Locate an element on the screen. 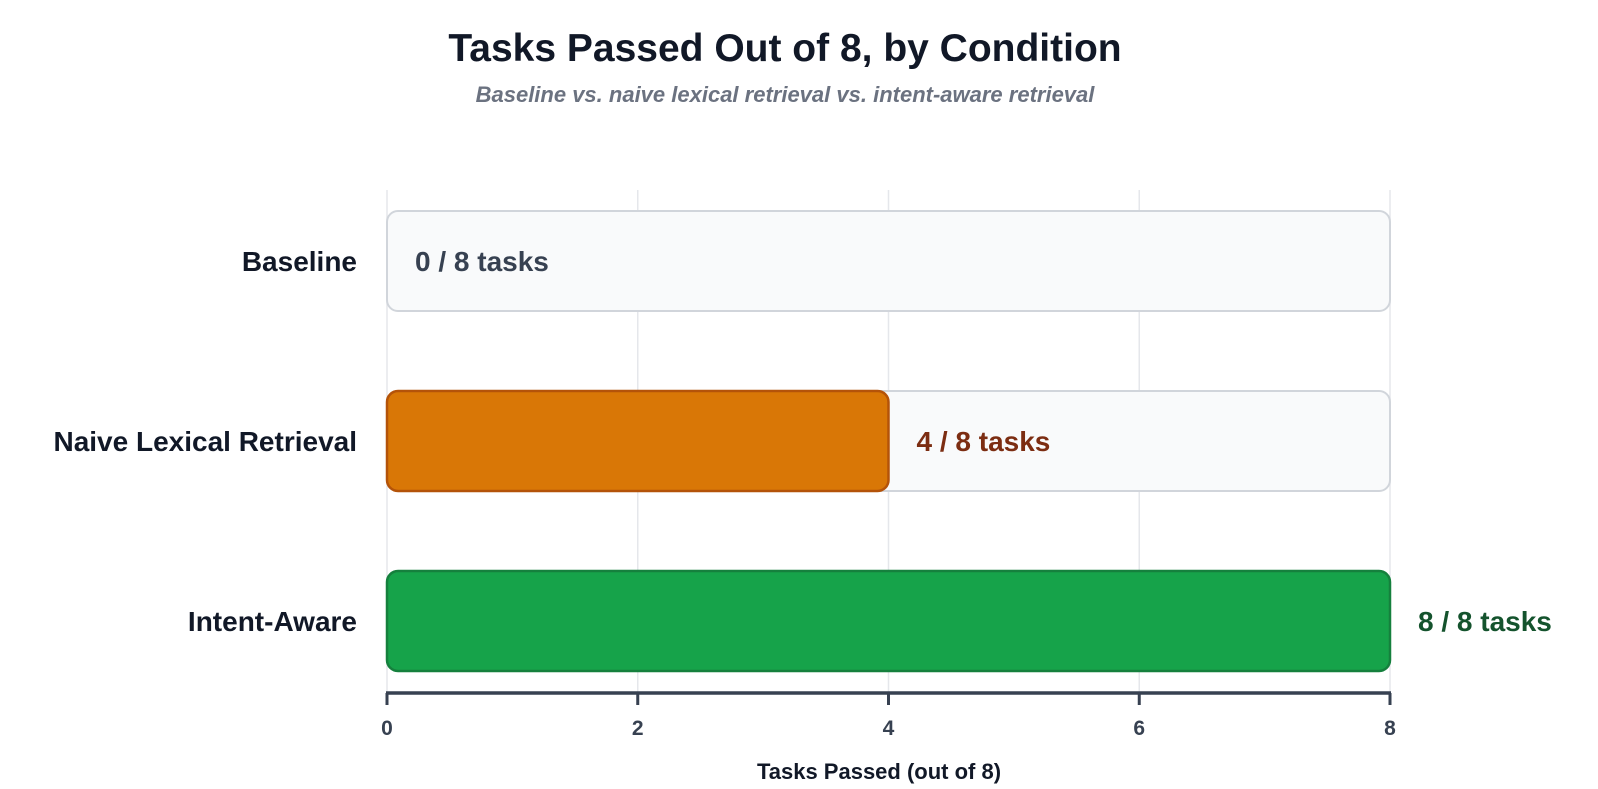  x-axis-title: Tasks Passed (out of 8) is located at coordinates (879, 771).